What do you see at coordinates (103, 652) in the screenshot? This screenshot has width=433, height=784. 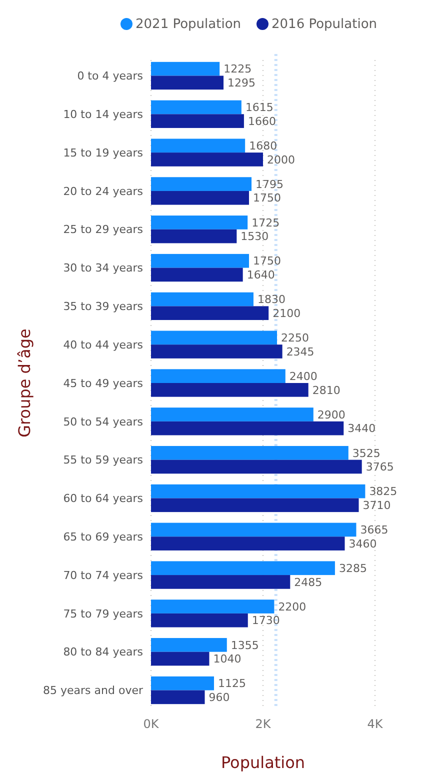 I see `y-tick-label: 80 to 84 years` at bounding box center [103, 652].